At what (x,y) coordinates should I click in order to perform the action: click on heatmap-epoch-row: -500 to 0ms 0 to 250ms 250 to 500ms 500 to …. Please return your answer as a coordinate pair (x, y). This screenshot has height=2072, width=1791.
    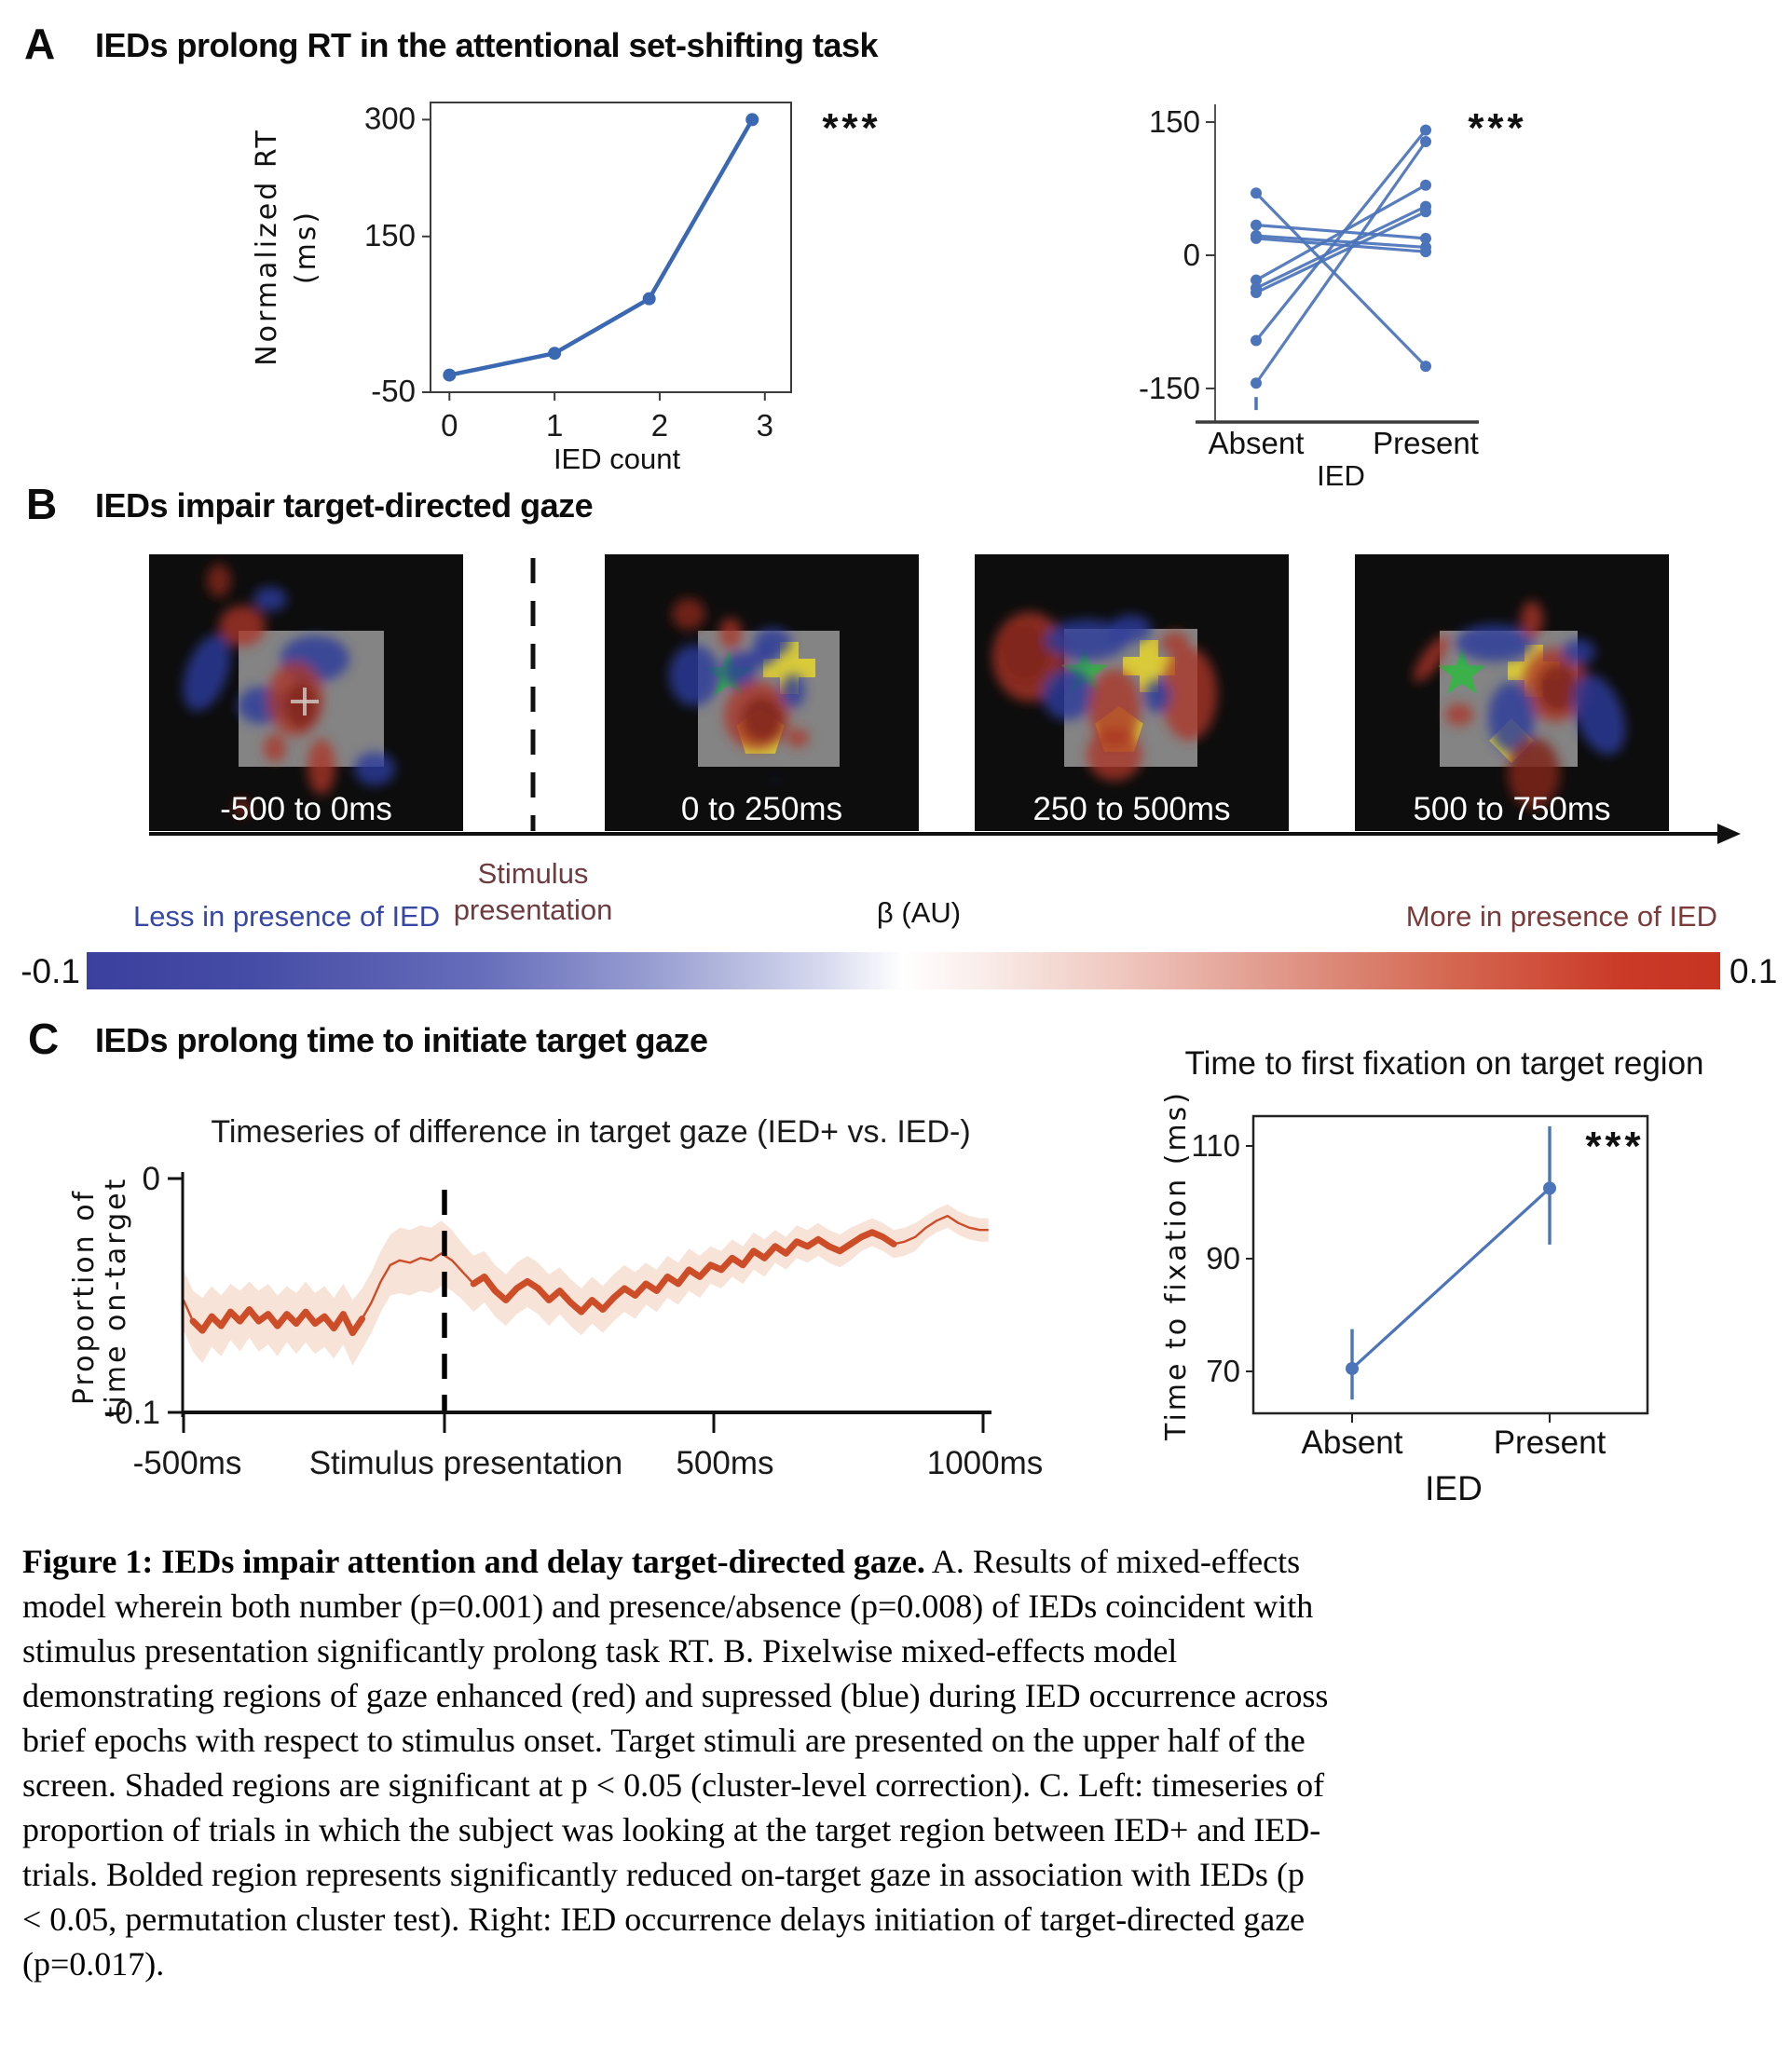
    Looking at the image, I should click on (945, 699).